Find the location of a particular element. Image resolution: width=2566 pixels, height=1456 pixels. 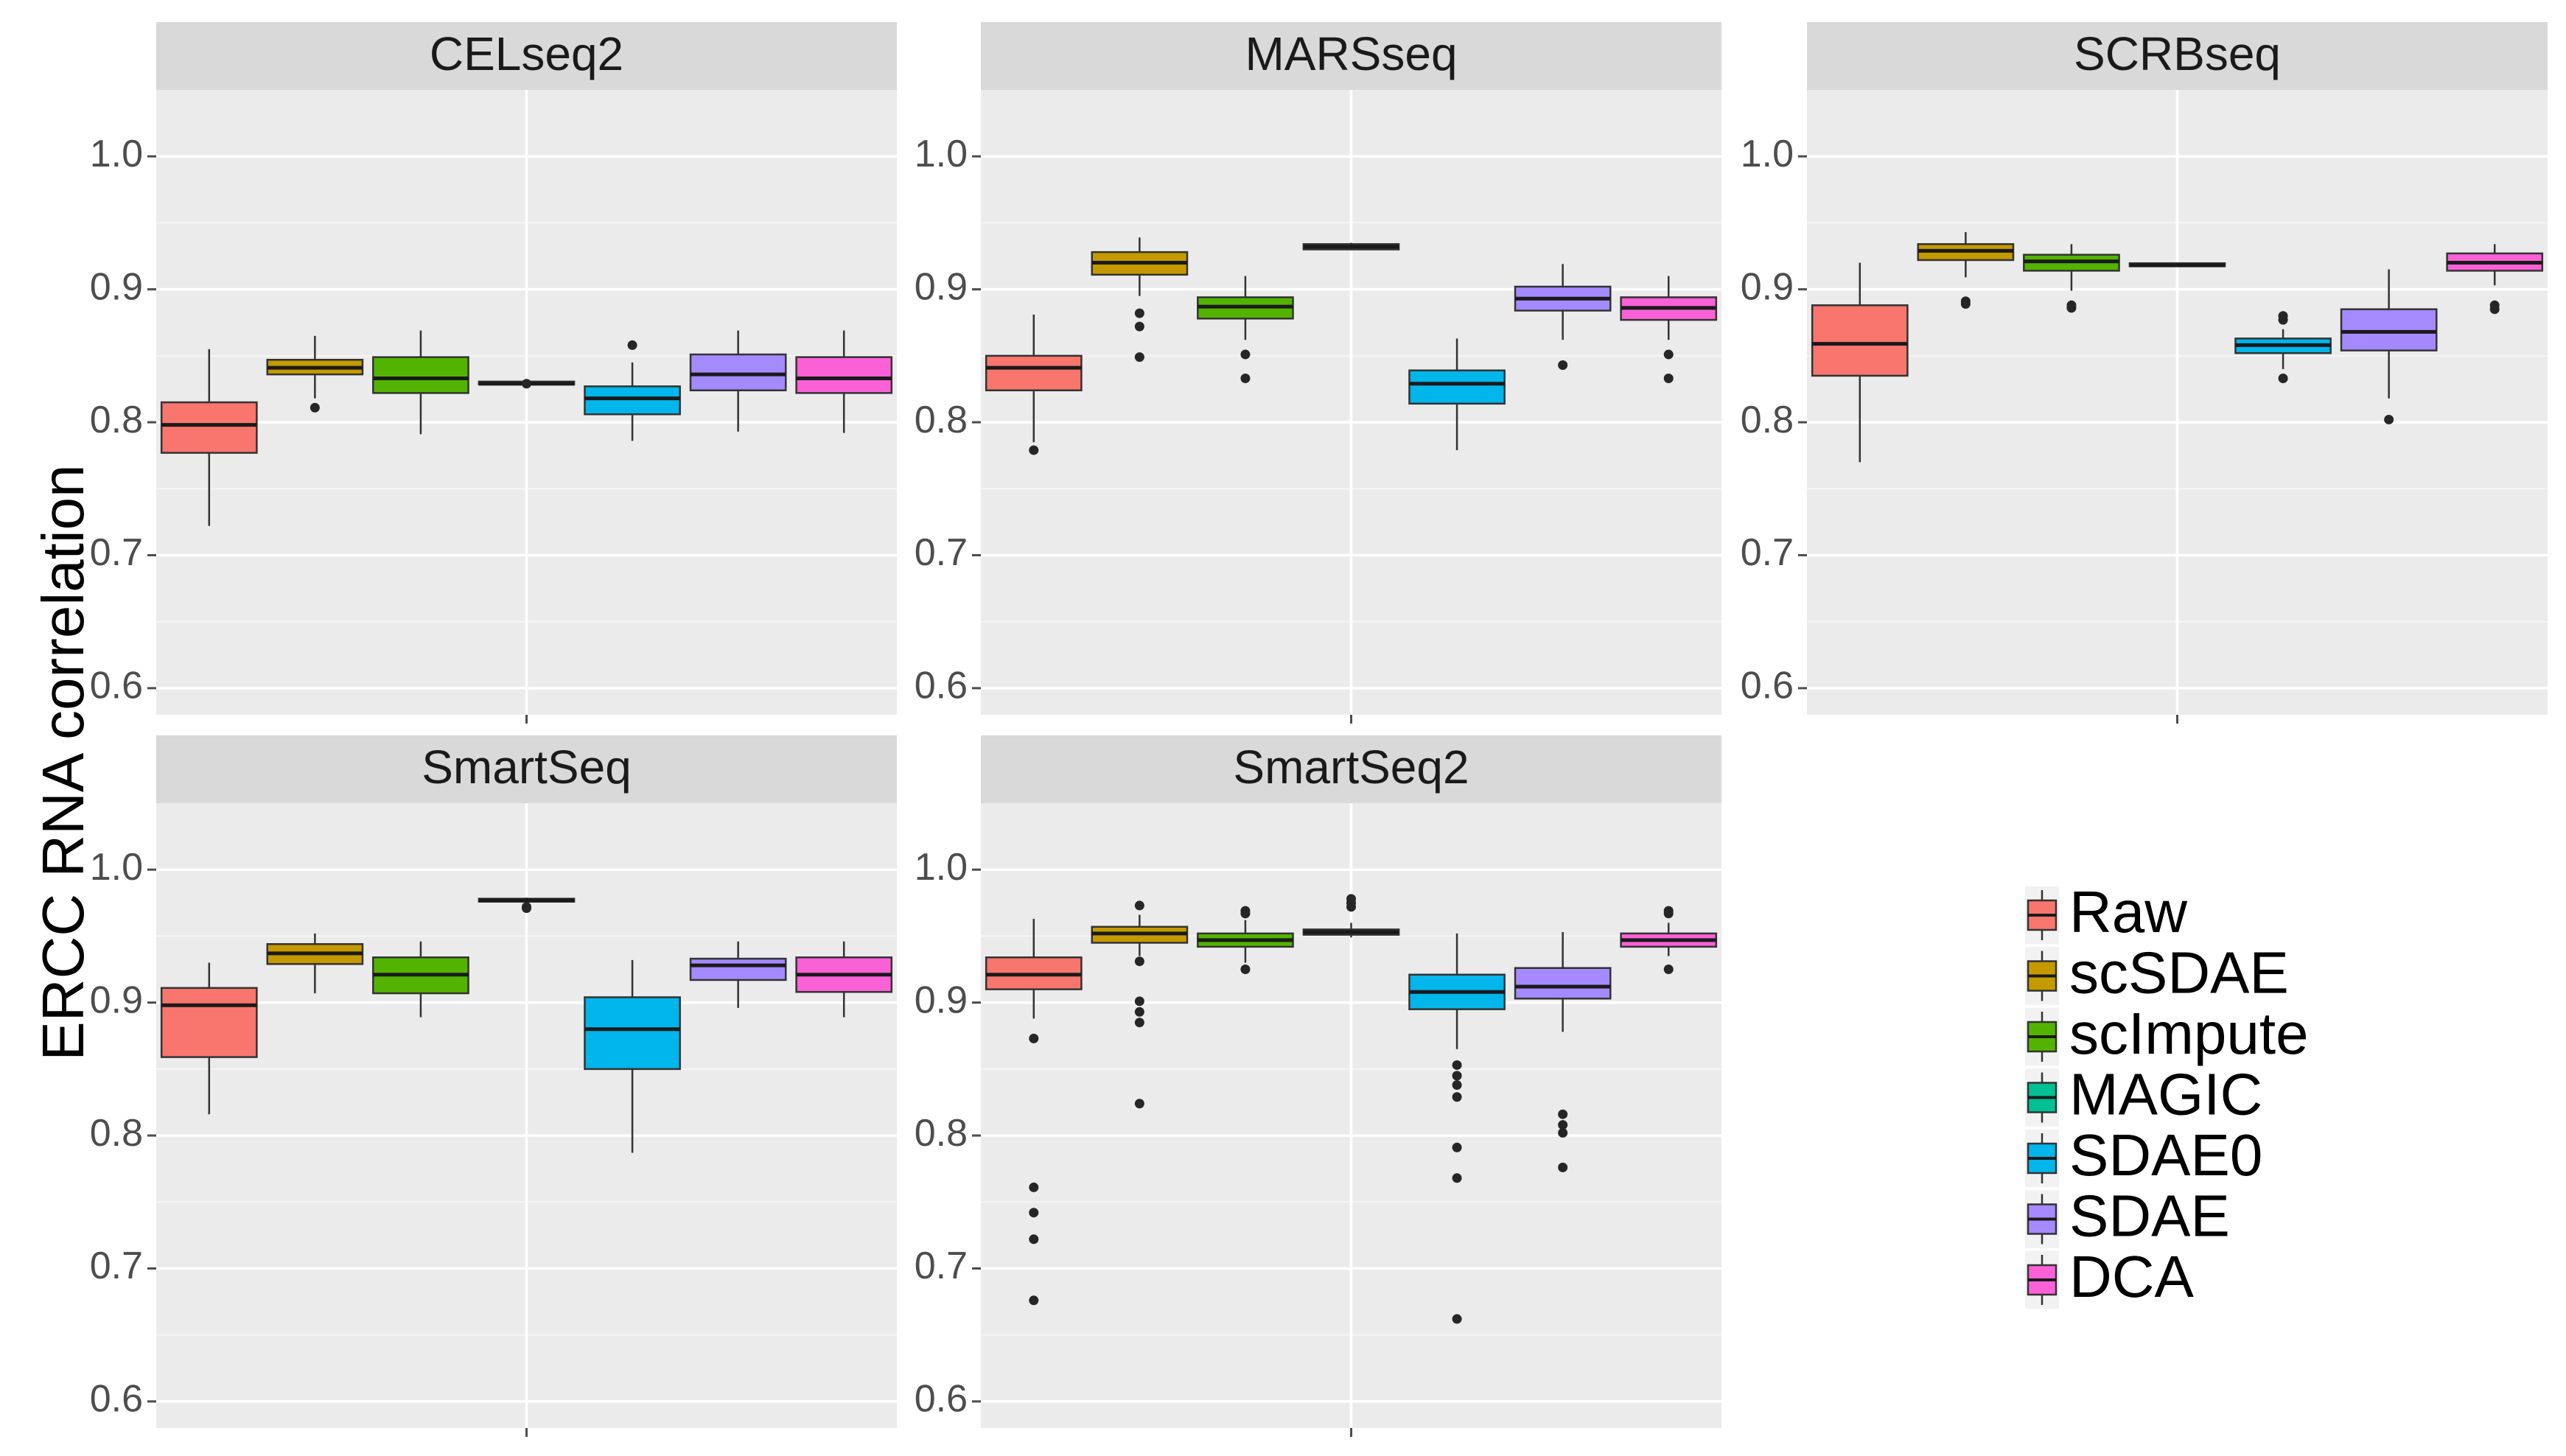

panel-title: SmartSeq is located at coordinates (527, 767).